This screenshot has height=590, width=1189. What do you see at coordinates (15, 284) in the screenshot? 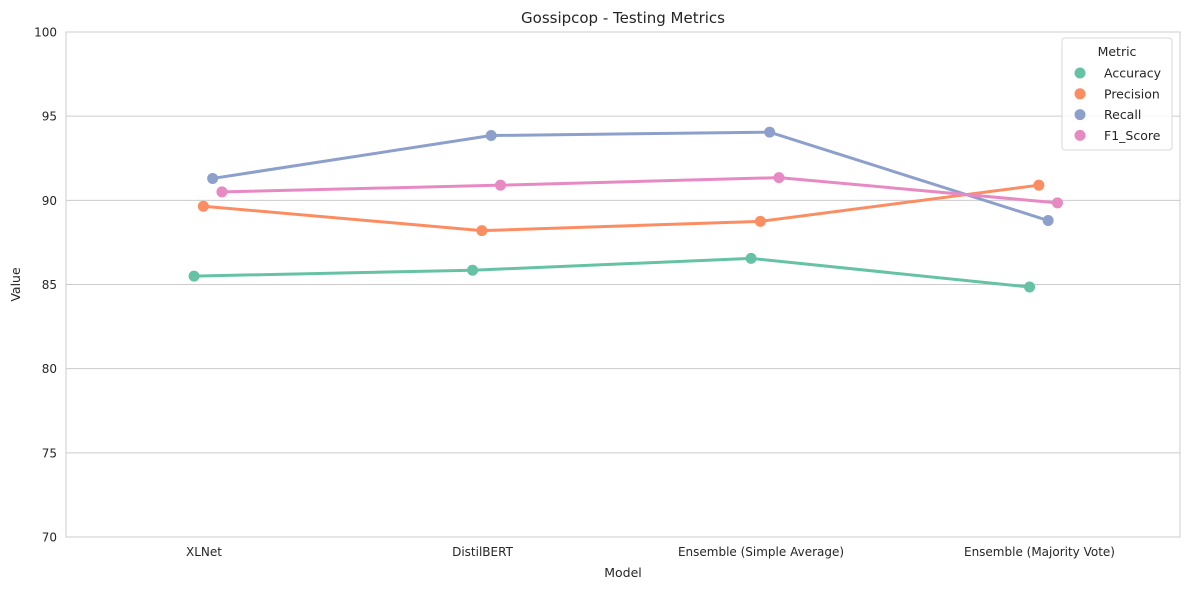
I see `y-axis-label: Value` at bounding box center [15, 284].